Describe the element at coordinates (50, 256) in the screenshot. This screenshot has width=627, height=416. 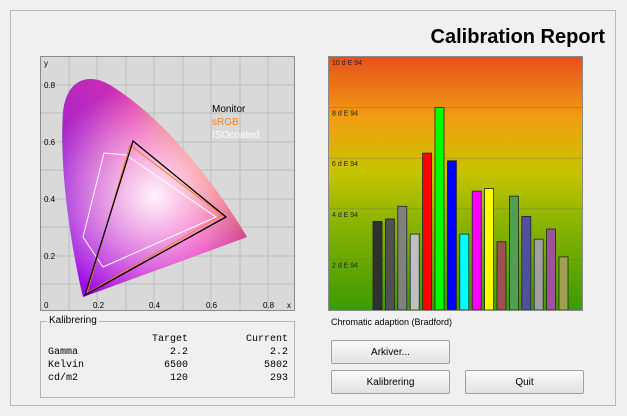
I see `y-tick-label: 0.2` at that location.